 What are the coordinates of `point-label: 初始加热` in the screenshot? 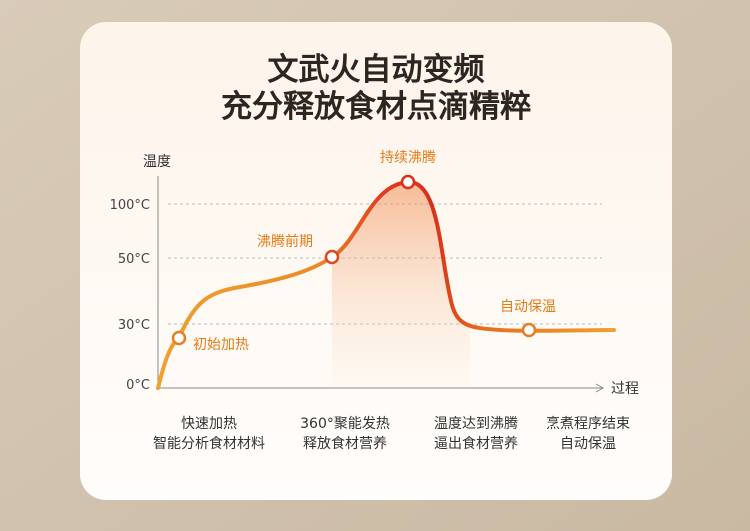 It's located at (221, 344).